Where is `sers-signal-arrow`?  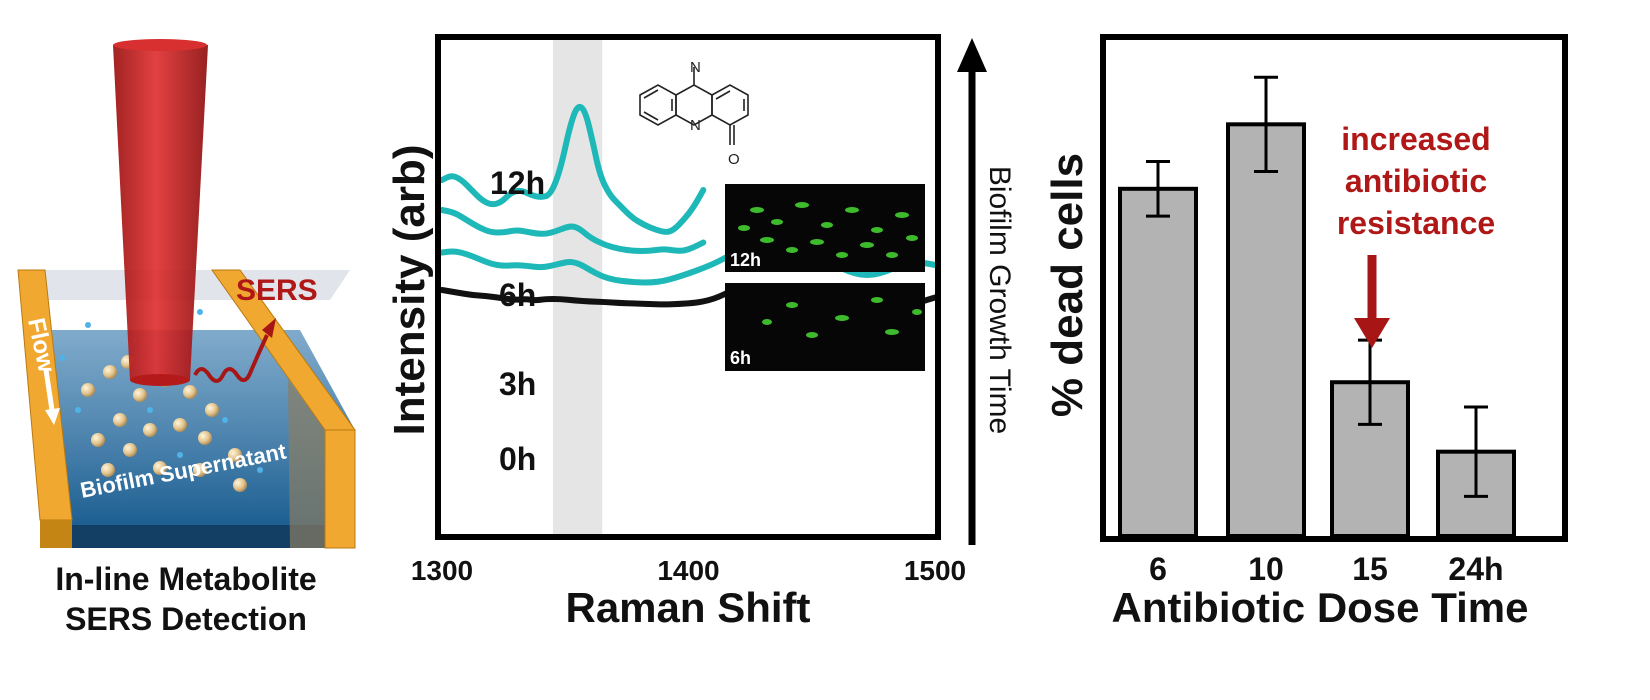 sers-signal-arrow is located at coordinates (231, 358).